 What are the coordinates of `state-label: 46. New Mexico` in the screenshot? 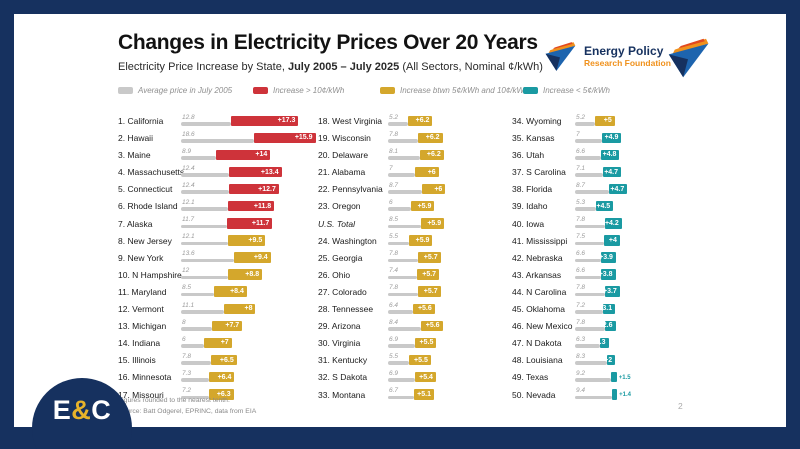 It's located at (542, 326).